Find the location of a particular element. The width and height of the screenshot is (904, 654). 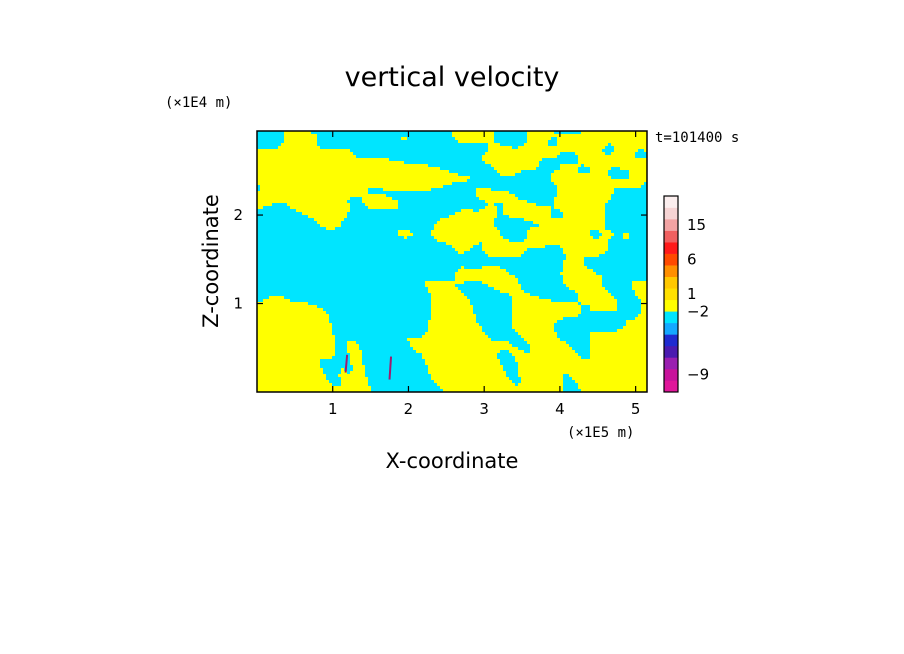

colorbar-tick-label: 1 is located at coordinates (692, 294).